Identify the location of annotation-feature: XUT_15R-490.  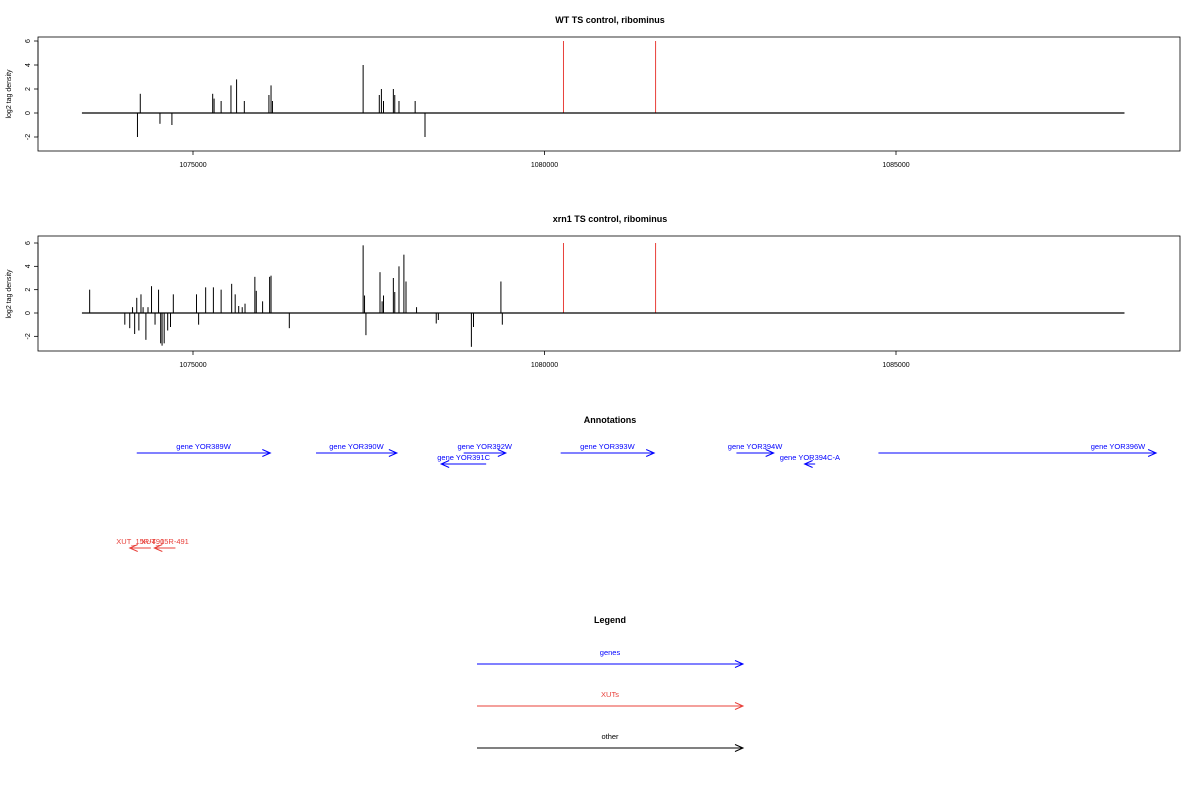
(140, 544).